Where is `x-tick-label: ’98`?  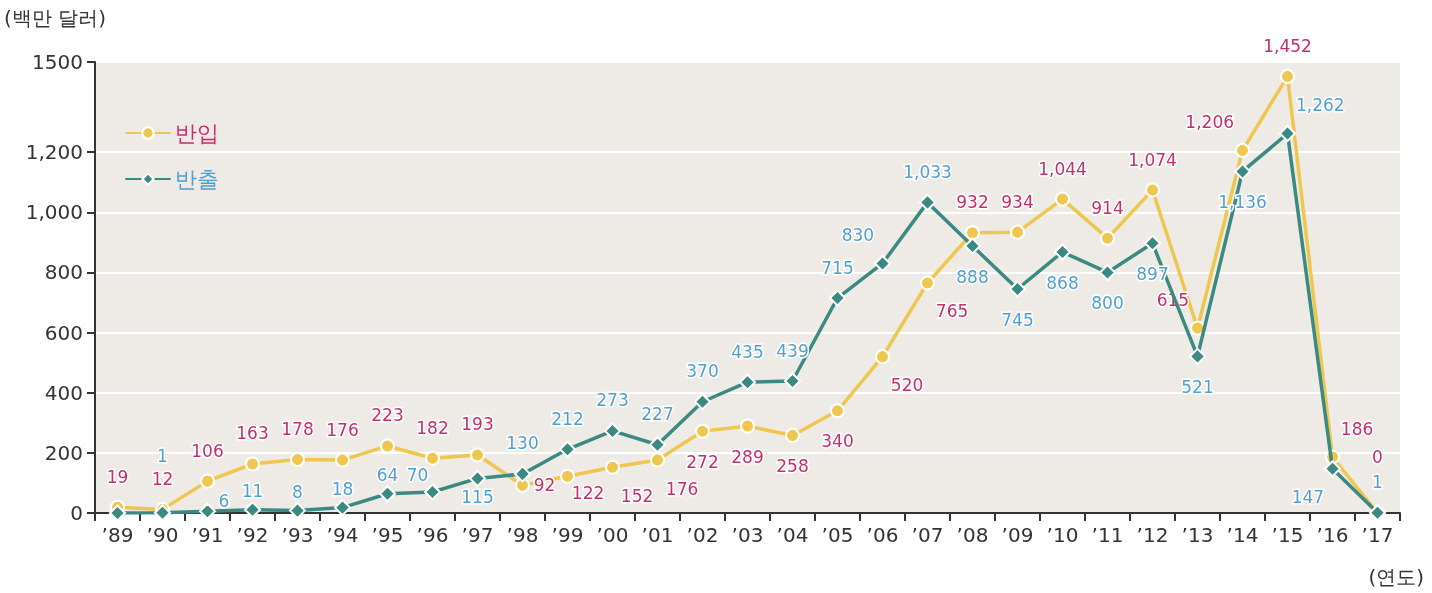
x-tick-label: ’98 is located at coordinates (522, 535).